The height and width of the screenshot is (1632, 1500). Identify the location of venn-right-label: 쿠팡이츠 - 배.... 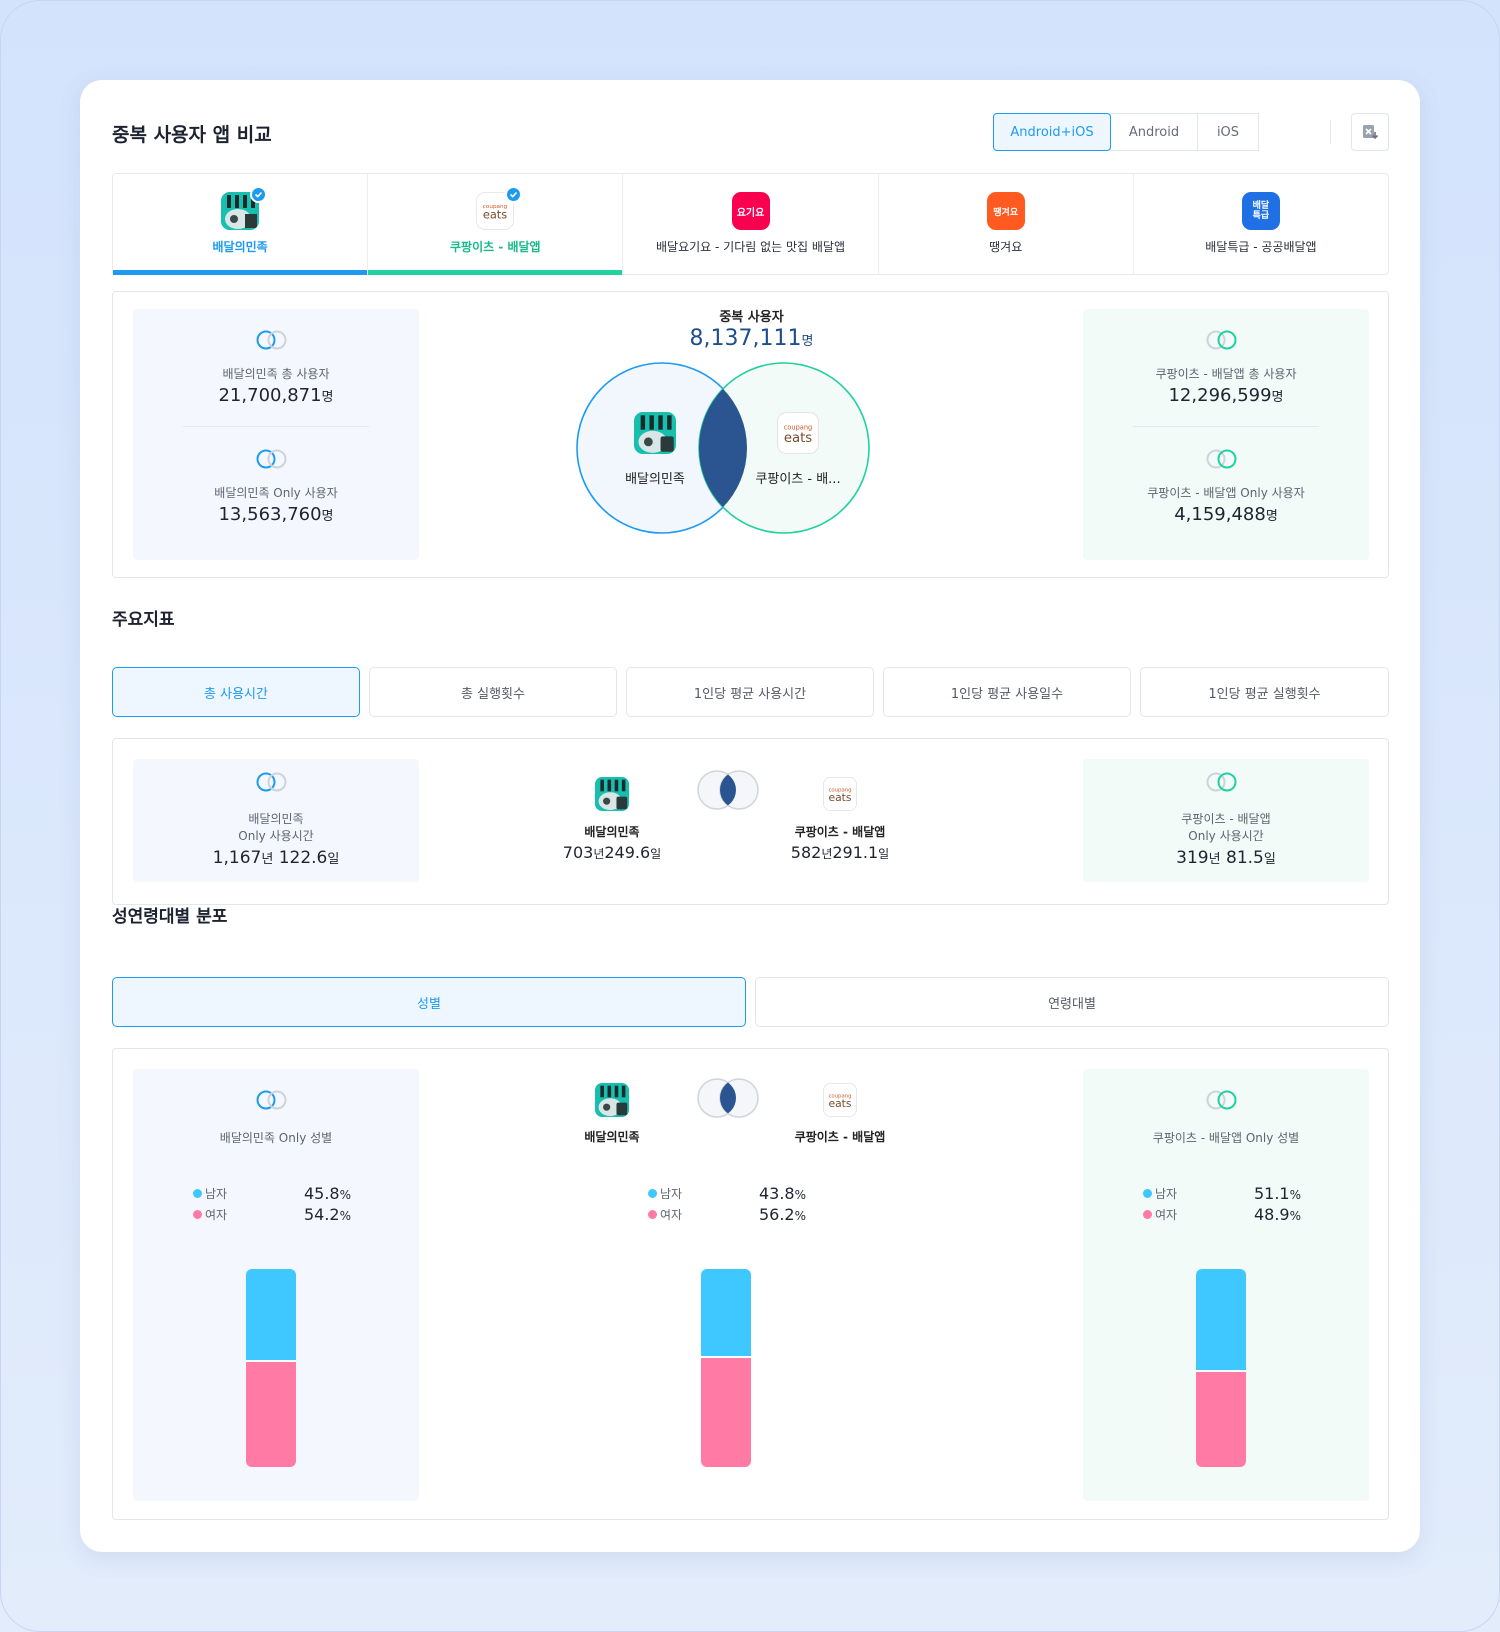
(798, 479).